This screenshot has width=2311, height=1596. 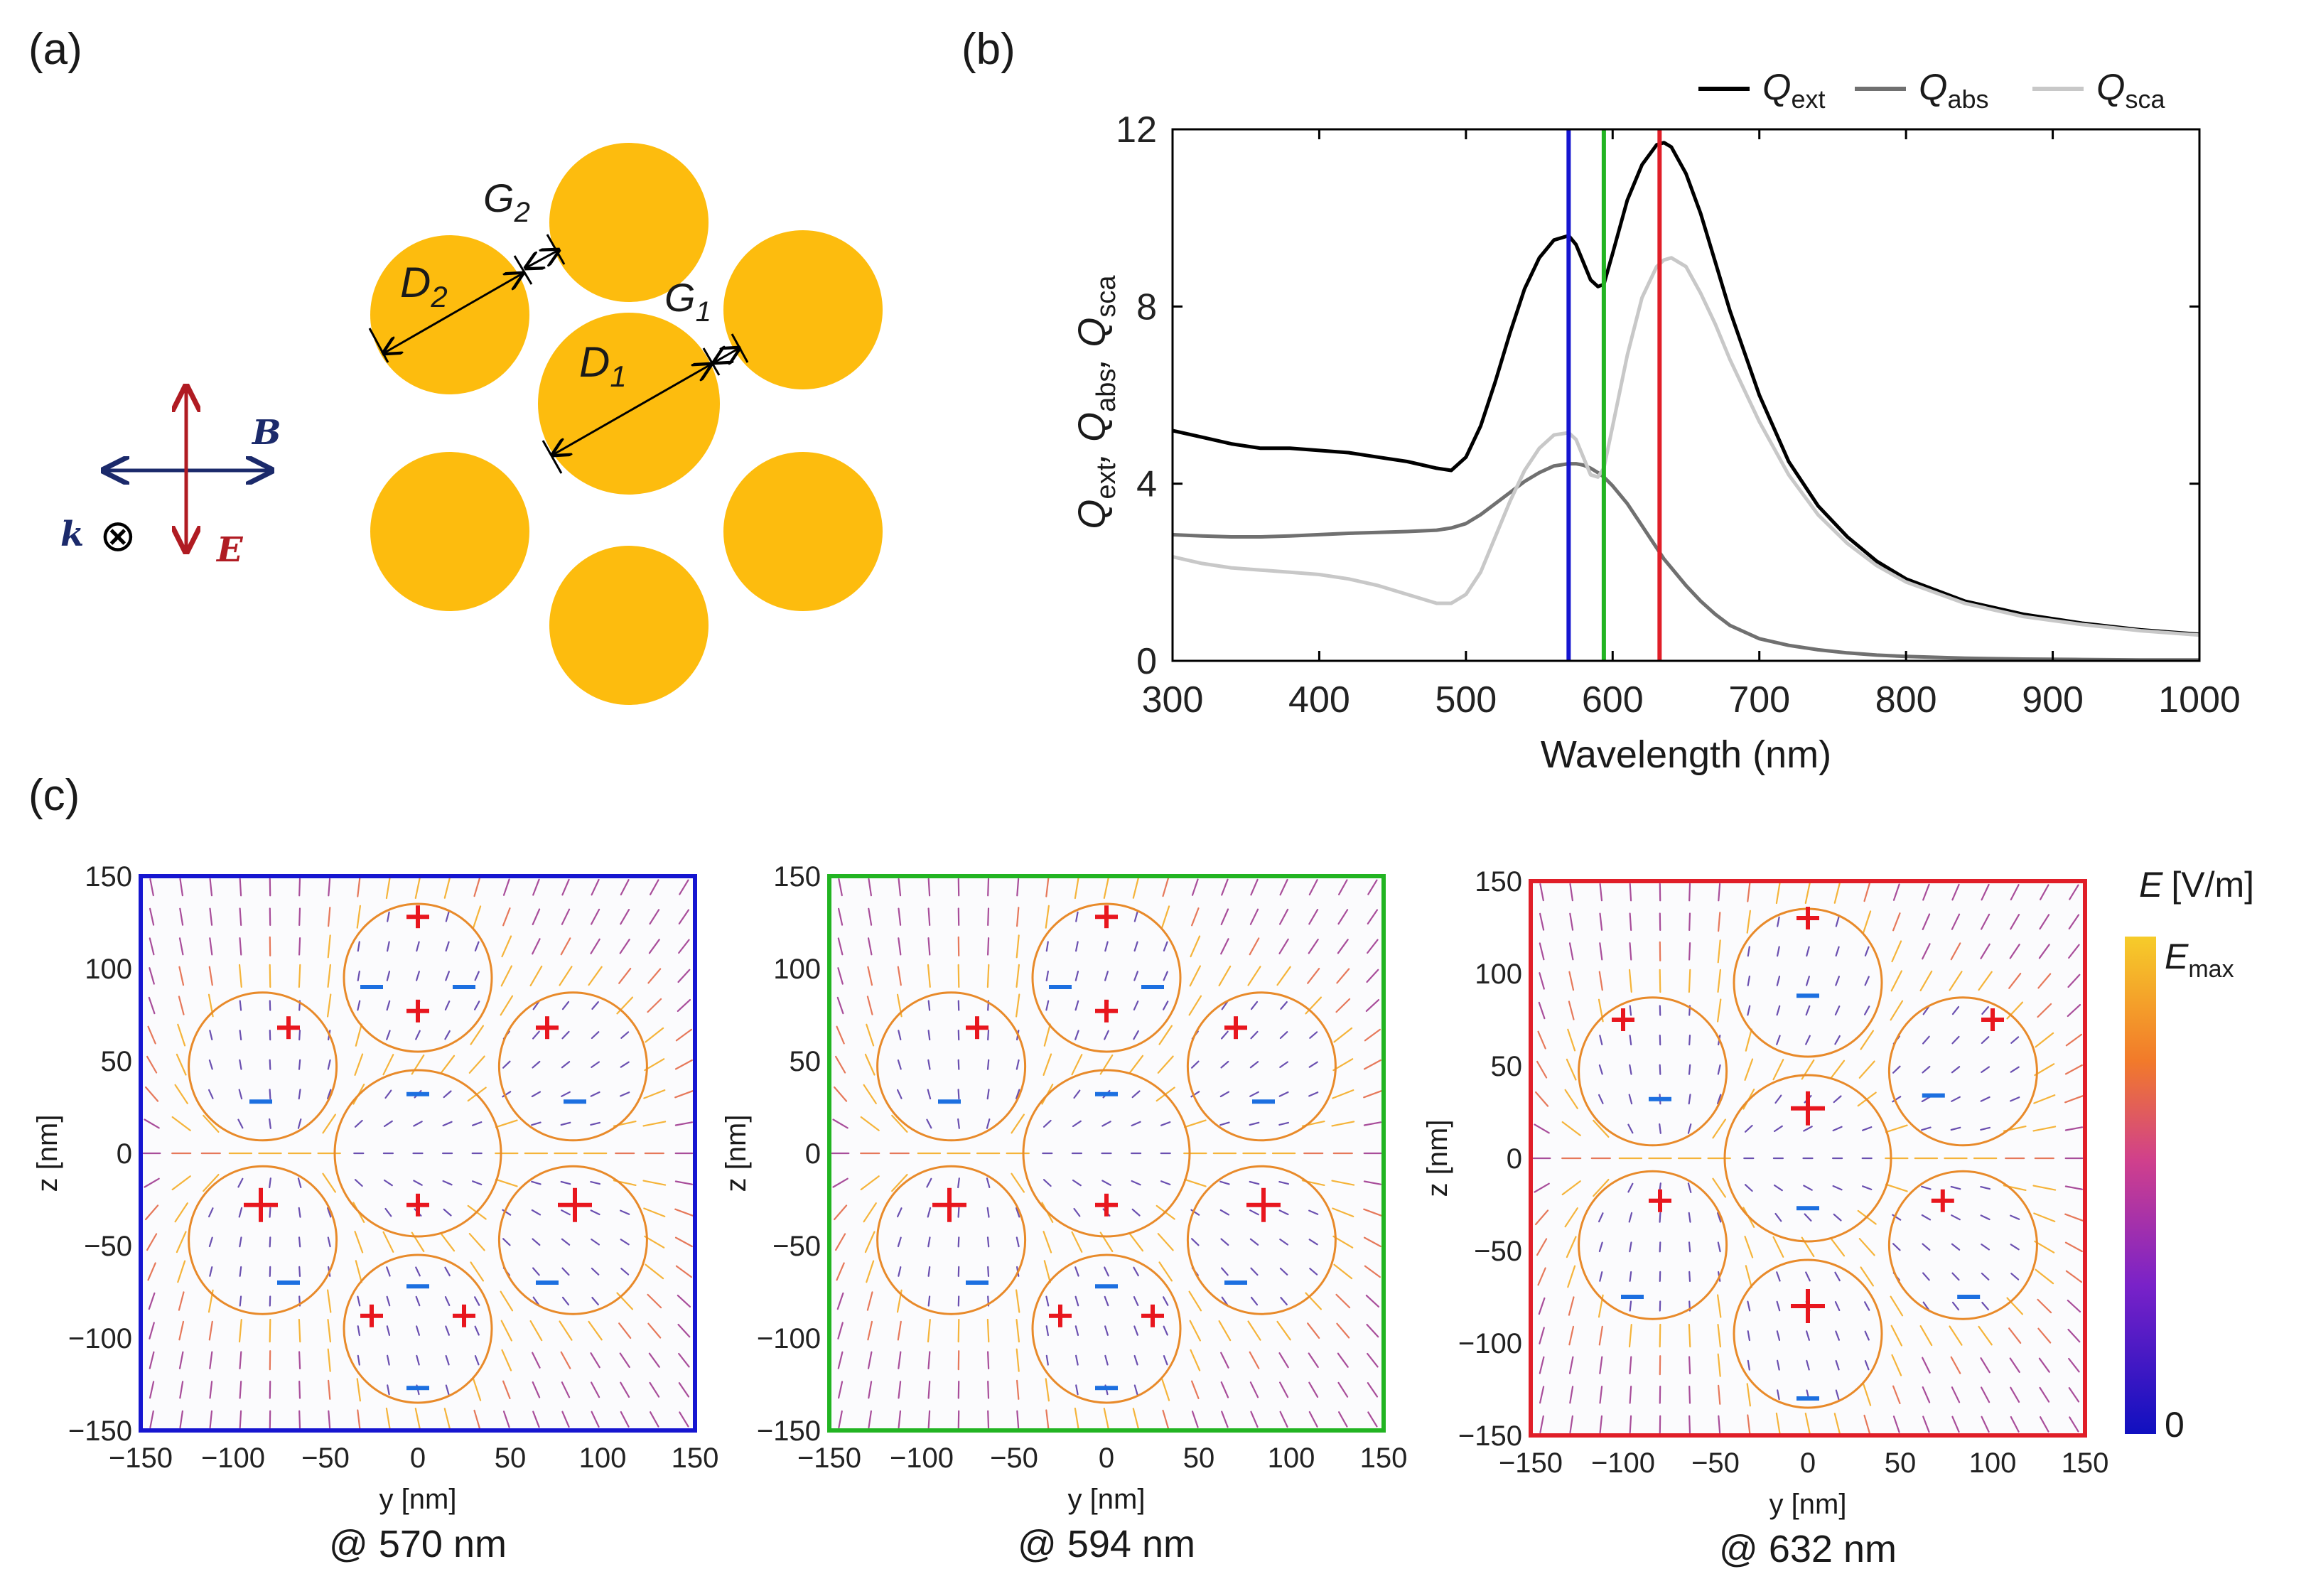 I want to click on x-tick-label: 1000, so click(x=2199, y=700).